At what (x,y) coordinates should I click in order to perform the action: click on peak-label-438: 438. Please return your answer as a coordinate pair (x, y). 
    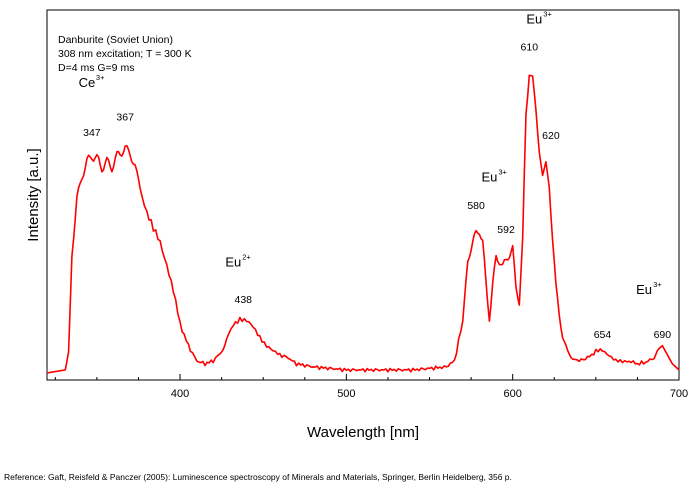
    Looking at the image, I should click on (243, 300).